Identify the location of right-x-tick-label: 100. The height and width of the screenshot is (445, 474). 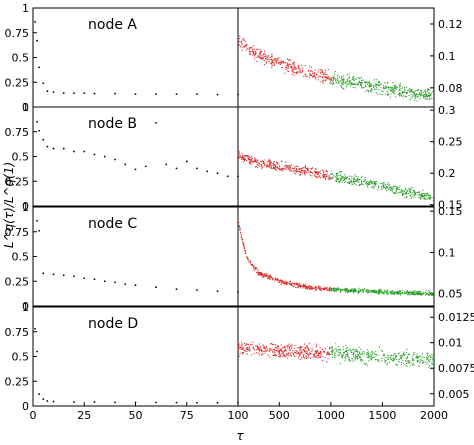
(238, 415).